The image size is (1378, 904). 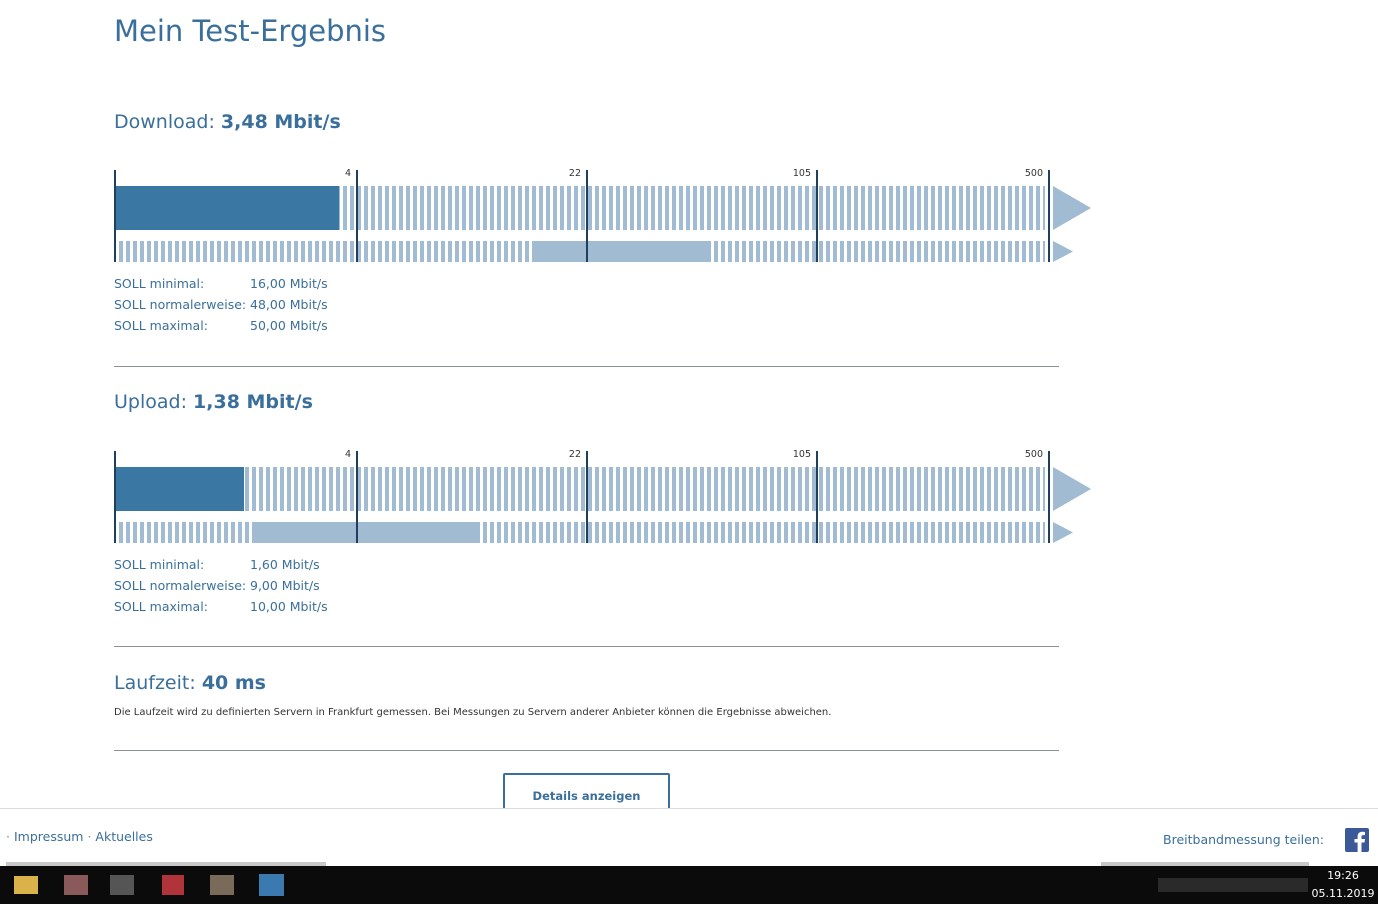 I want to click on target-row: SOLL maximal: 10,00 Mbit/s, so click(x=221, y=606).